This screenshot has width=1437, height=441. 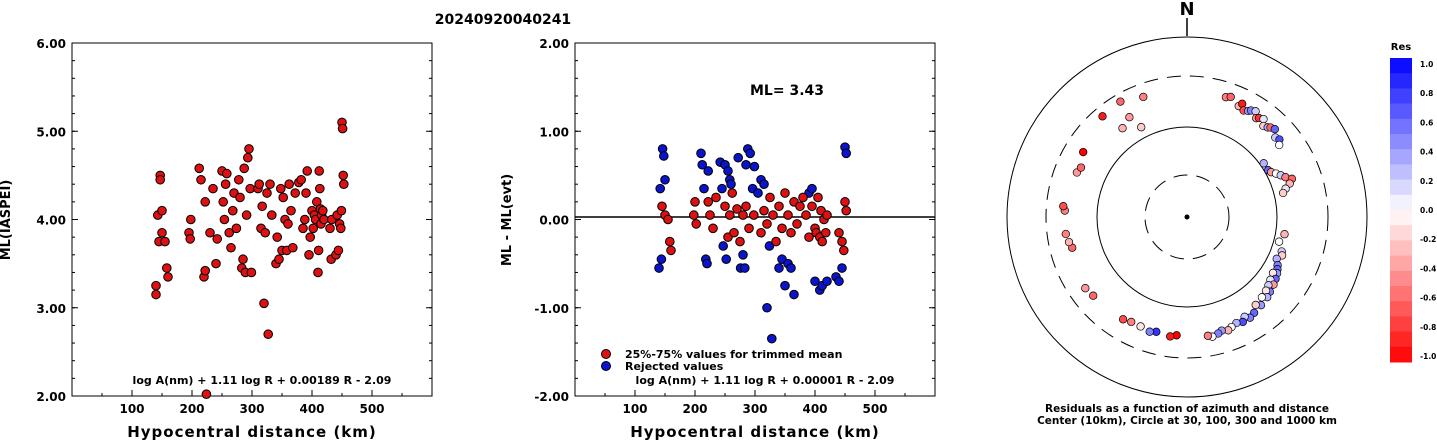 What do you see at coordinates (606, 366) in the screenshot?
I see `legend-marker-rejected` at bounding box center [606, 366].